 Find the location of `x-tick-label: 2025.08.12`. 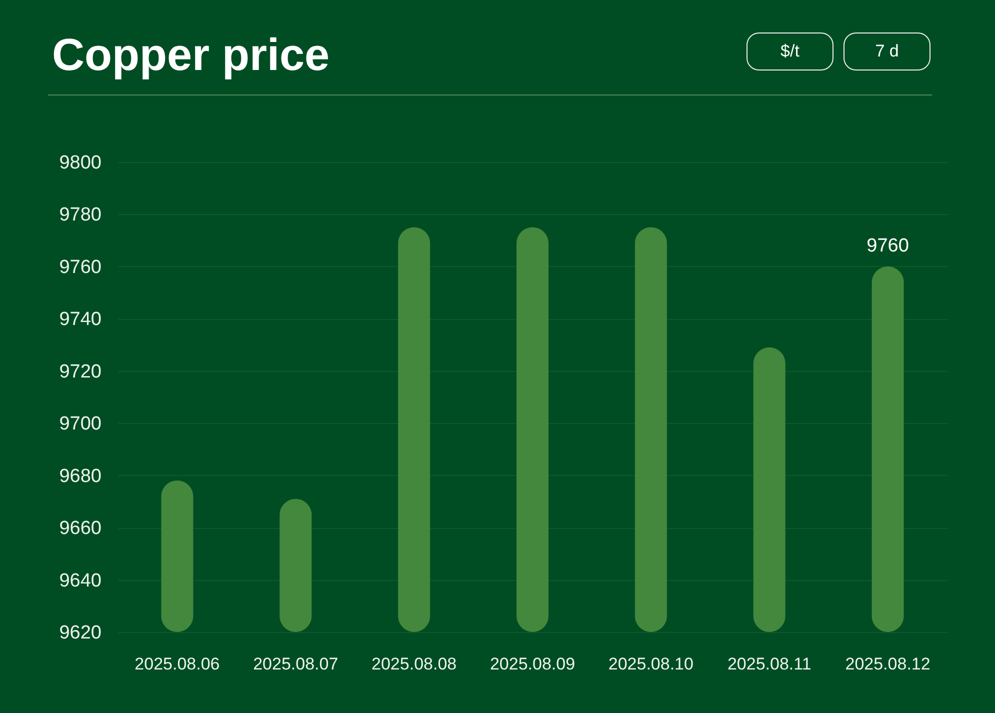

x-tick-label: 2025.08.12 is located at coordinates (887, 664).